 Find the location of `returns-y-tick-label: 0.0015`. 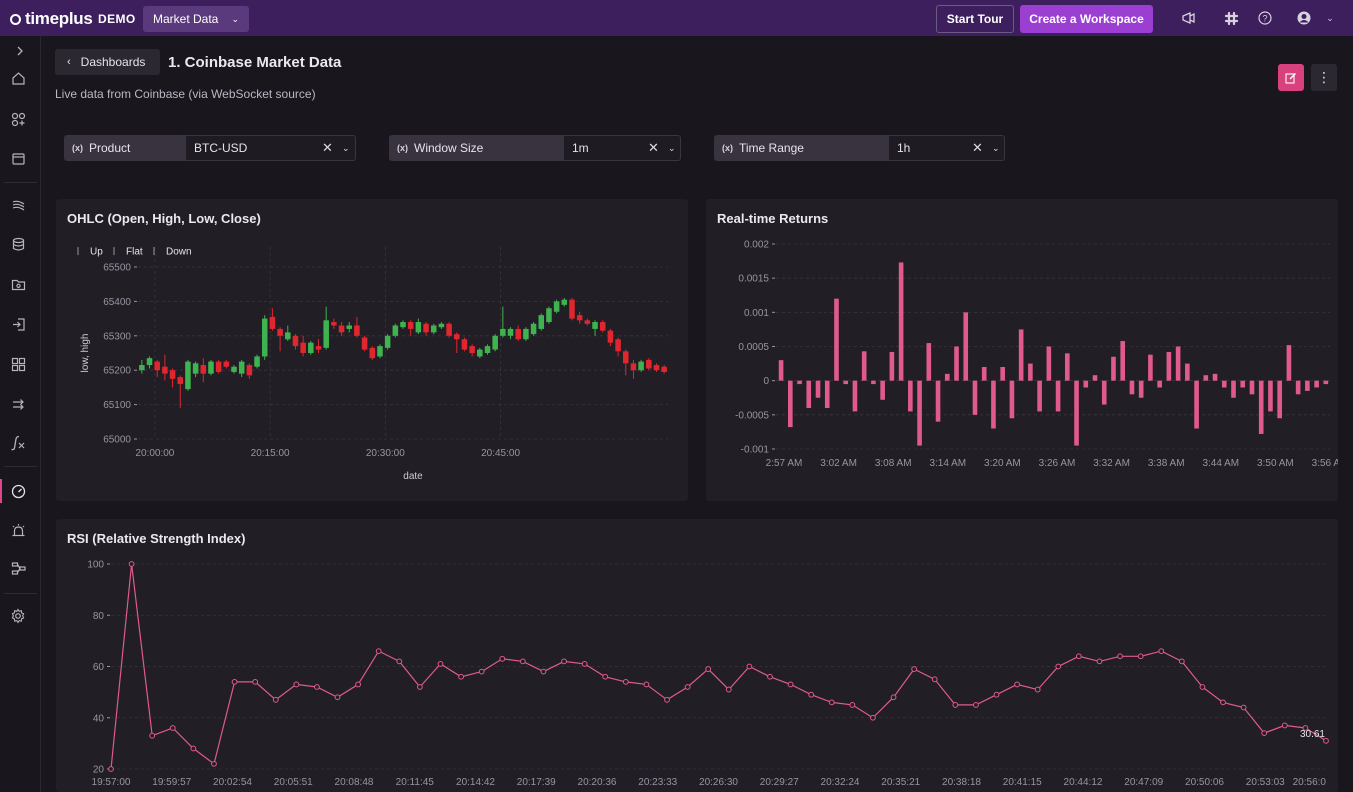

returns-y-tick-label: 0.0015 is located at coordinates (753, 279).